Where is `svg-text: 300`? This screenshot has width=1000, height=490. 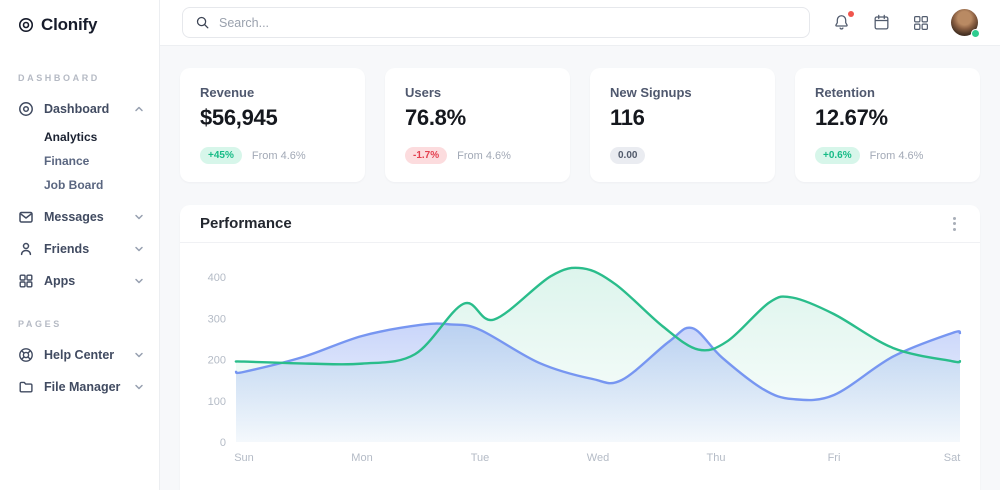
svg-text: 300 is located at coordinates (217, 319).